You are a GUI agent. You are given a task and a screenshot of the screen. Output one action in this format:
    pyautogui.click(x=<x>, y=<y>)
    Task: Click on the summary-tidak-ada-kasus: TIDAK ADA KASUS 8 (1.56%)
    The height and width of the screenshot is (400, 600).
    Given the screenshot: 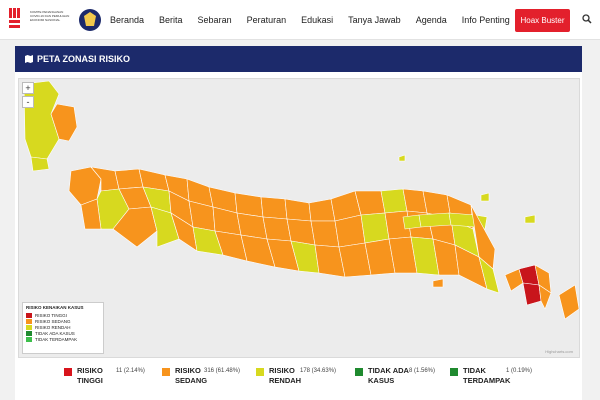 What is the action you would take?
    pyautogui.click(x=402, y=381)
    